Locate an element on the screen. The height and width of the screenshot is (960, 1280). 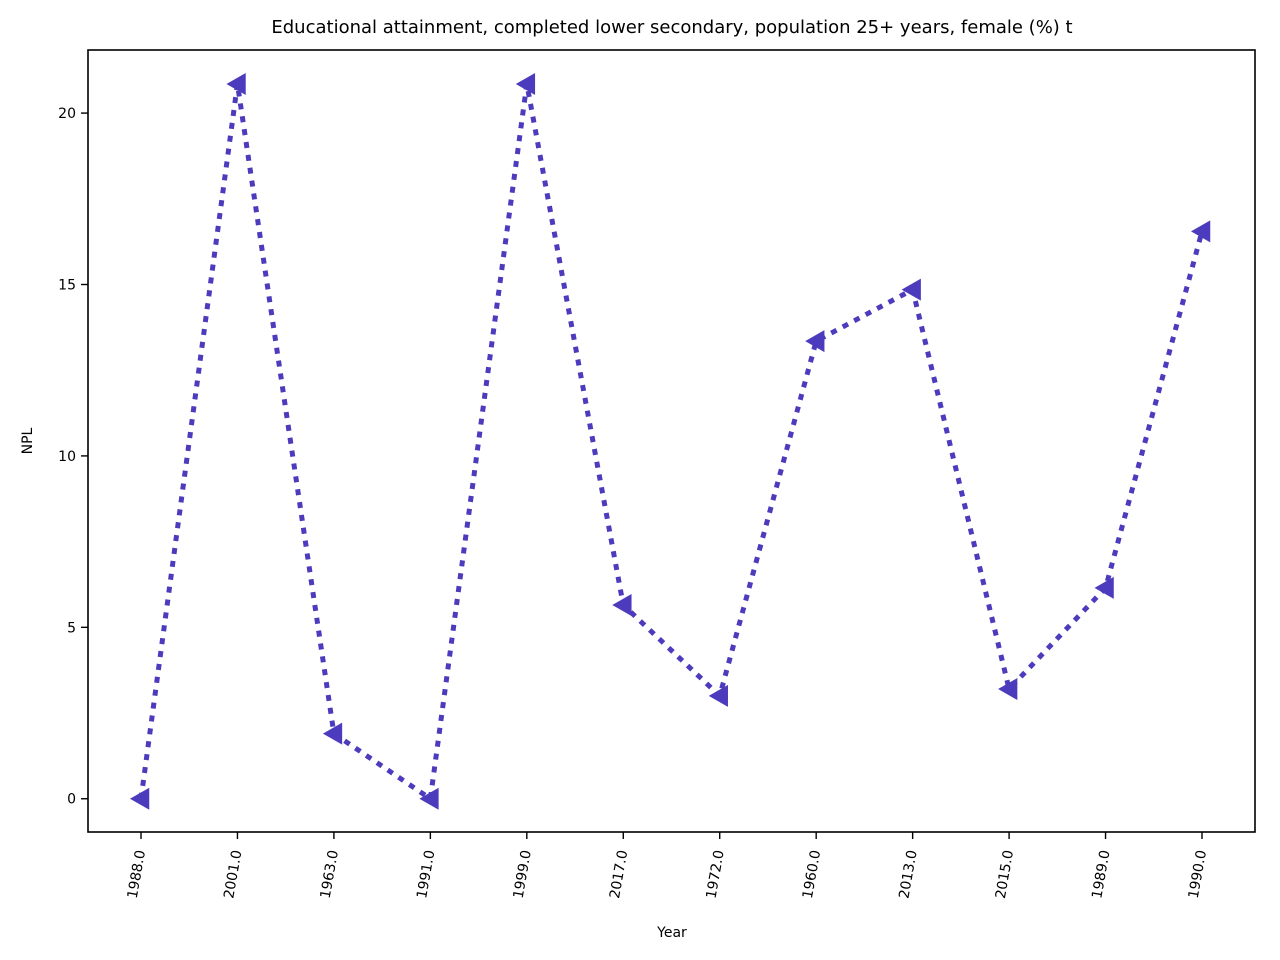
x-tick-label: 1999.0 is located at coordinates (523, 874).